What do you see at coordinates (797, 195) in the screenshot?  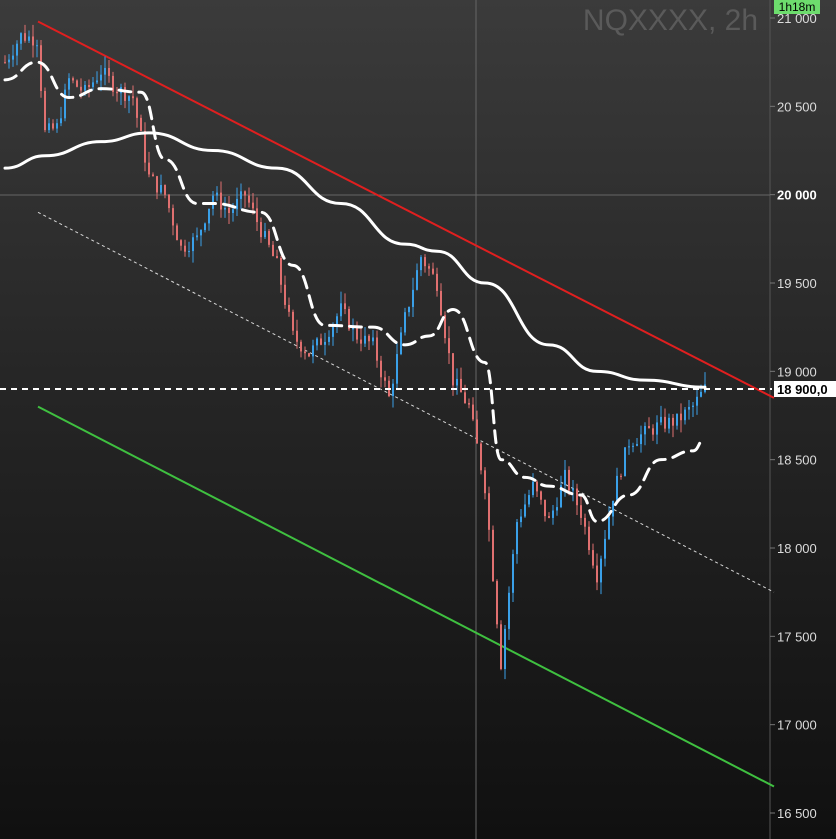 I see `y-tick-label: 20 000` at bounding box center [797, 195].